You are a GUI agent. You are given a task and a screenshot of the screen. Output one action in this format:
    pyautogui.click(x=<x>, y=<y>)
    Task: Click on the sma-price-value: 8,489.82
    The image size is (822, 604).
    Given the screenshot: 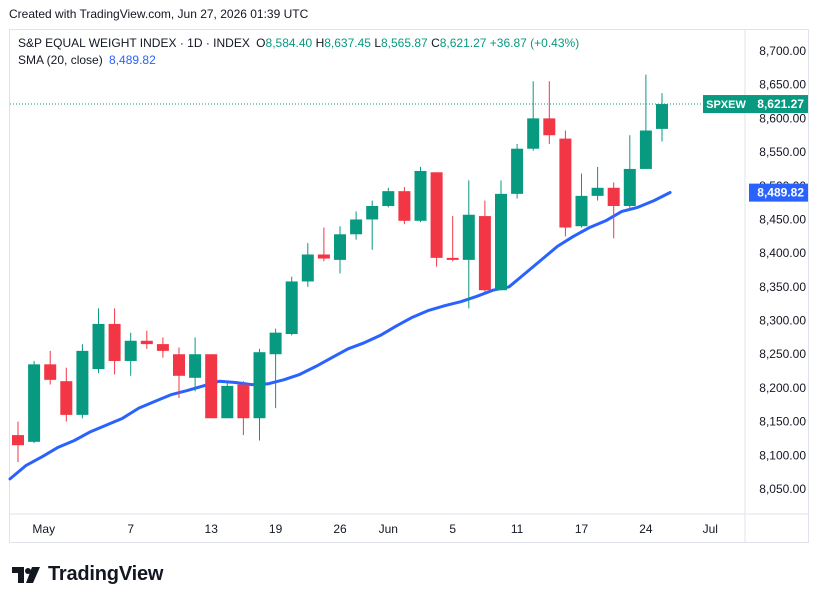 What is the action you would take?
    pyautogui.click(x=780, y=193)
    